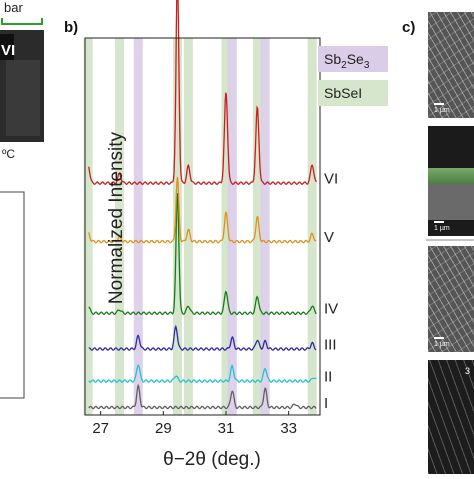  What do you see at coordinates (442, 344) in the screenshot?
I see `scale-label-3: 1 µm` at bounding box center [442, 344].